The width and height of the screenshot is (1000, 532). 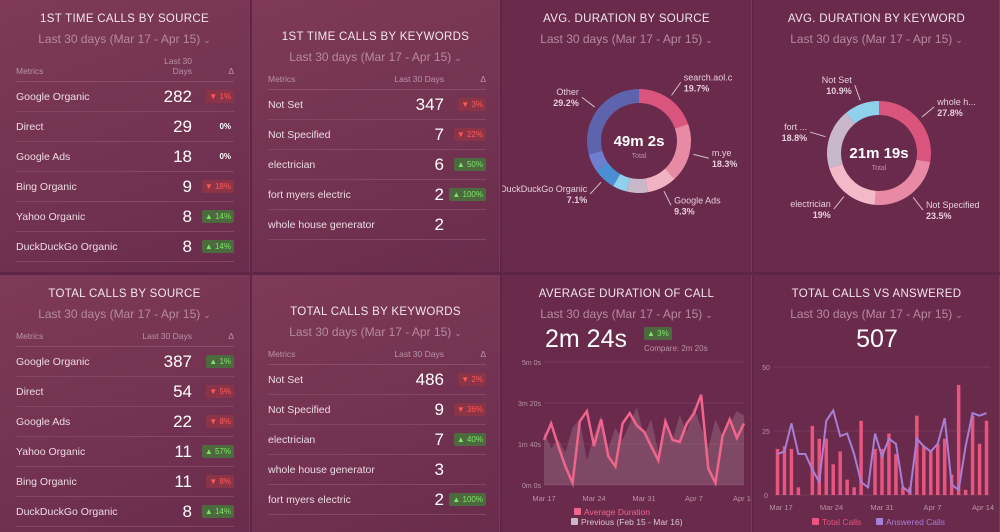 What do you see at coordinates (543, 498) in the screenshot?
I see `x-tick-label: Mar 17` at bounding box center [543, 498].